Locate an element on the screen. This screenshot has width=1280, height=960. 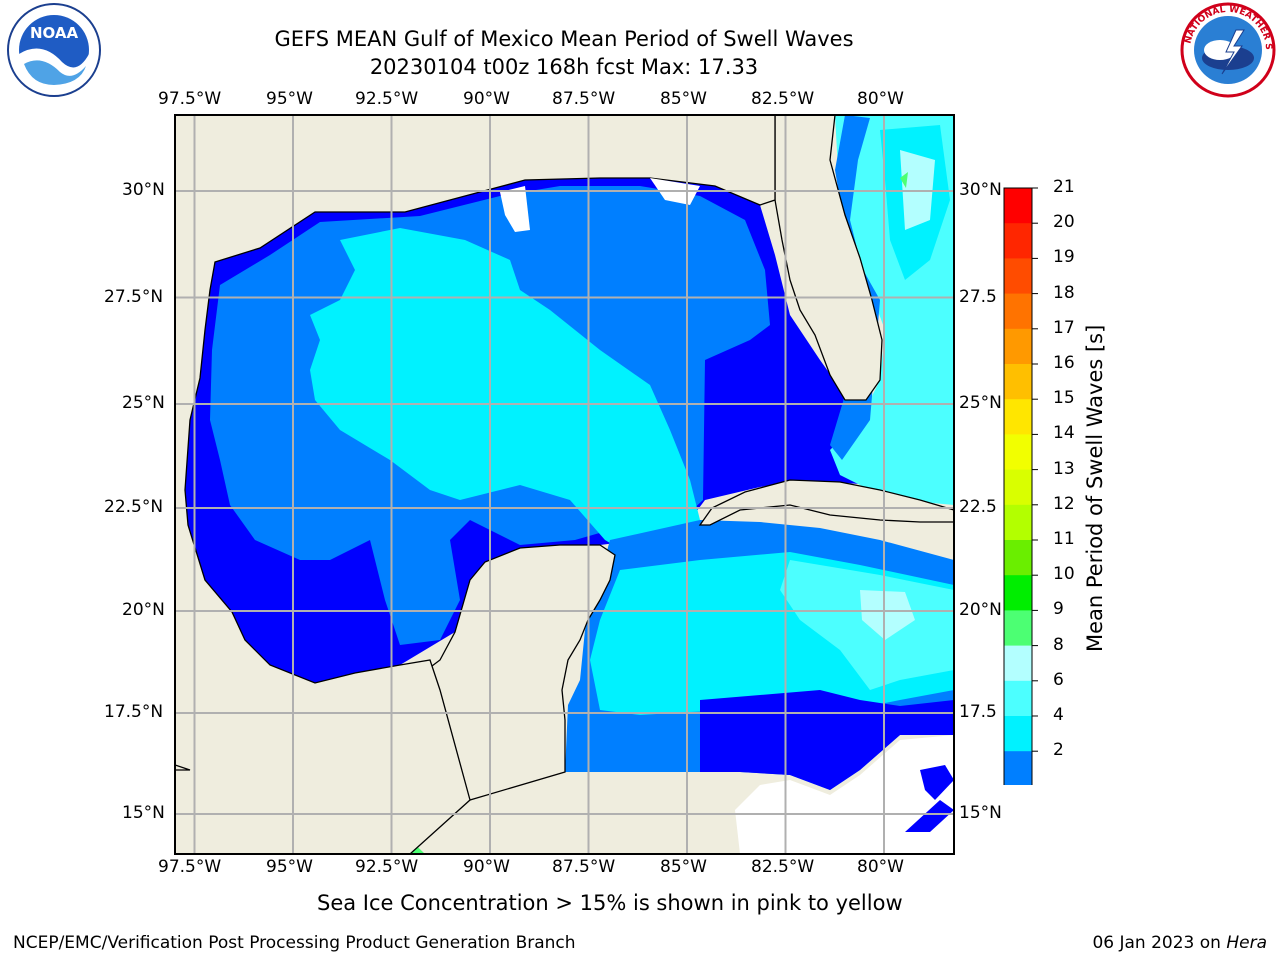
chart-subtitle: 20230104 t00z 168h fcst Max: 17.33 is located at coordinates (564, 67).